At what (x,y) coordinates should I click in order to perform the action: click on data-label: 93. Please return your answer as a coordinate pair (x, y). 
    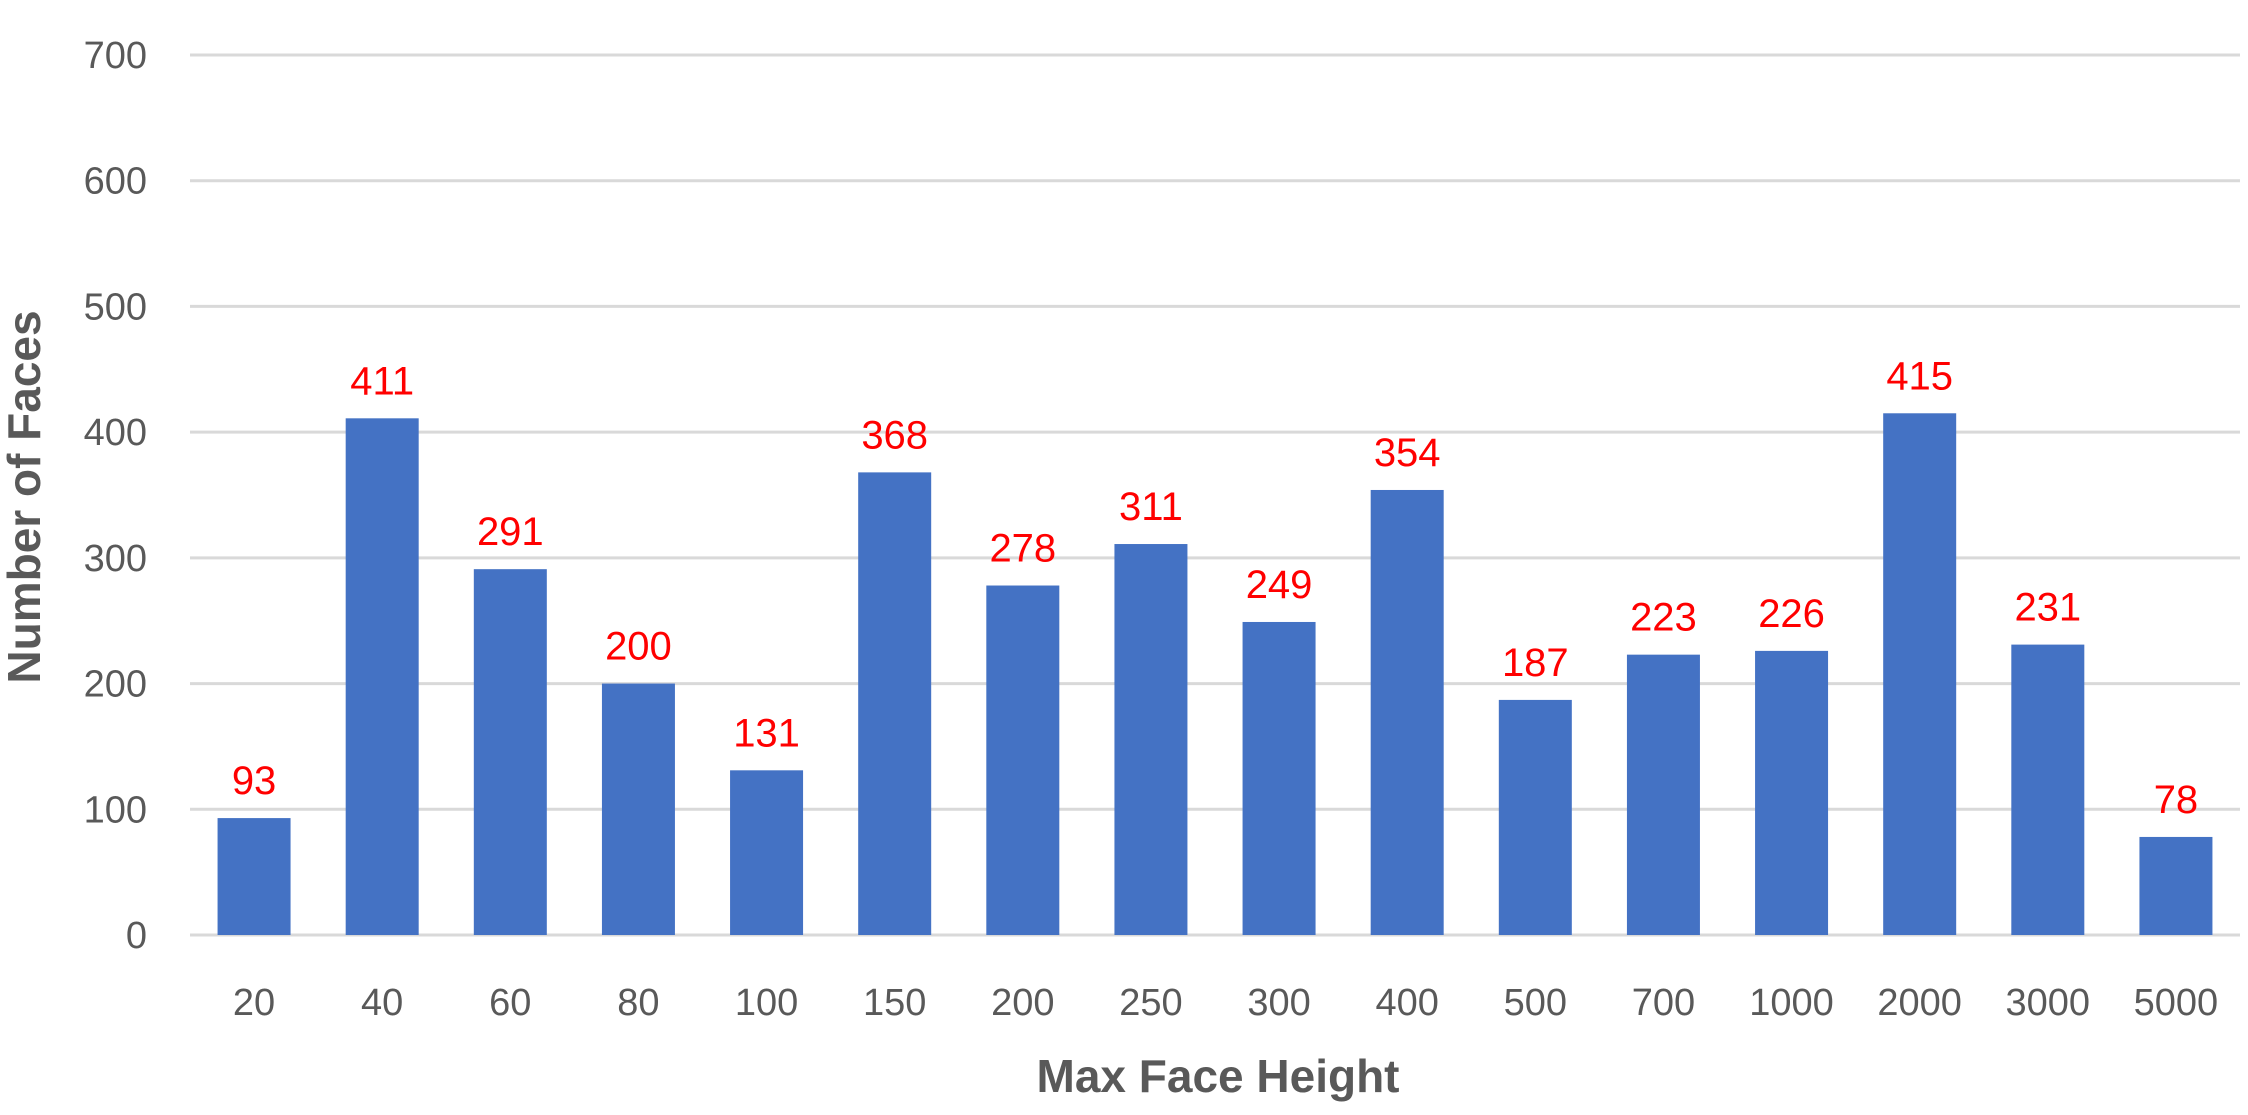
    Looking at the image, I should click on (254, 781).